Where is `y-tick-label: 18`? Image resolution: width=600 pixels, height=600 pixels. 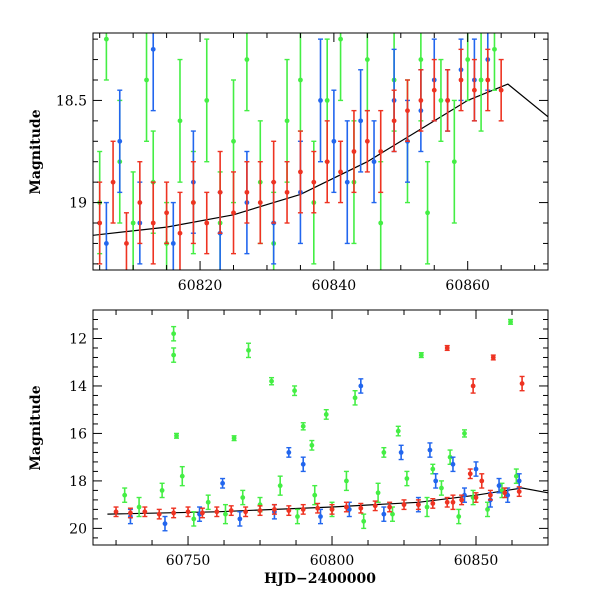 y-tick-label: 18 is located at coordinates (78, 482).